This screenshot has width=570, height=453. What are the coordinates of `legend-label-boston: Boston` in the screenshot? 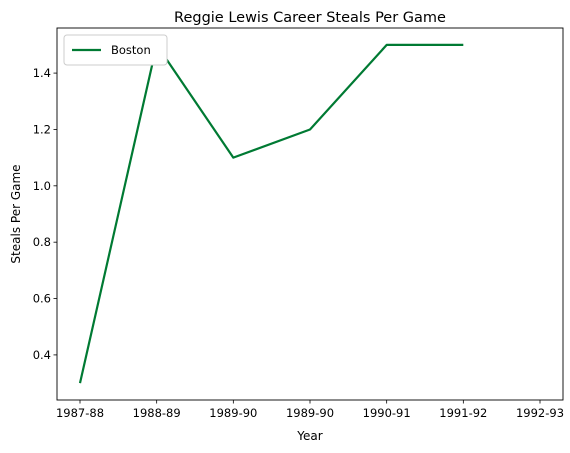 It's located at (131, 50).